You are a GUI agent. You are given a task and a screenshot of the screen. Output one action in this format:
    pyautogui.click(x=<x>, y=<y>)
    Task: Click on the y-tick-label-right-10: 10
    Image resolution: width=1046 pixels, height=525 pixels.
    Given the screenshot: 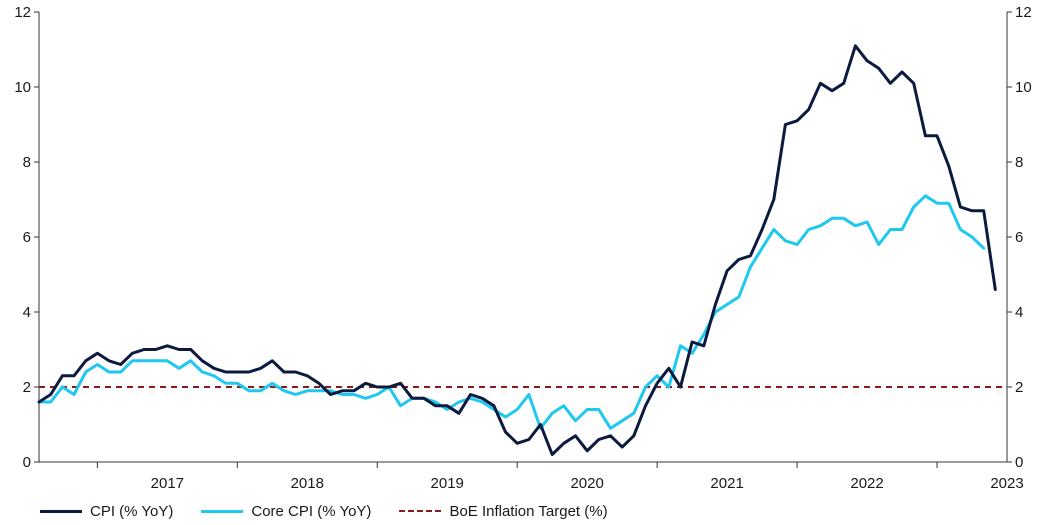 What is the action you would take?
    pyautogui.click(x=1023, y=87)
    